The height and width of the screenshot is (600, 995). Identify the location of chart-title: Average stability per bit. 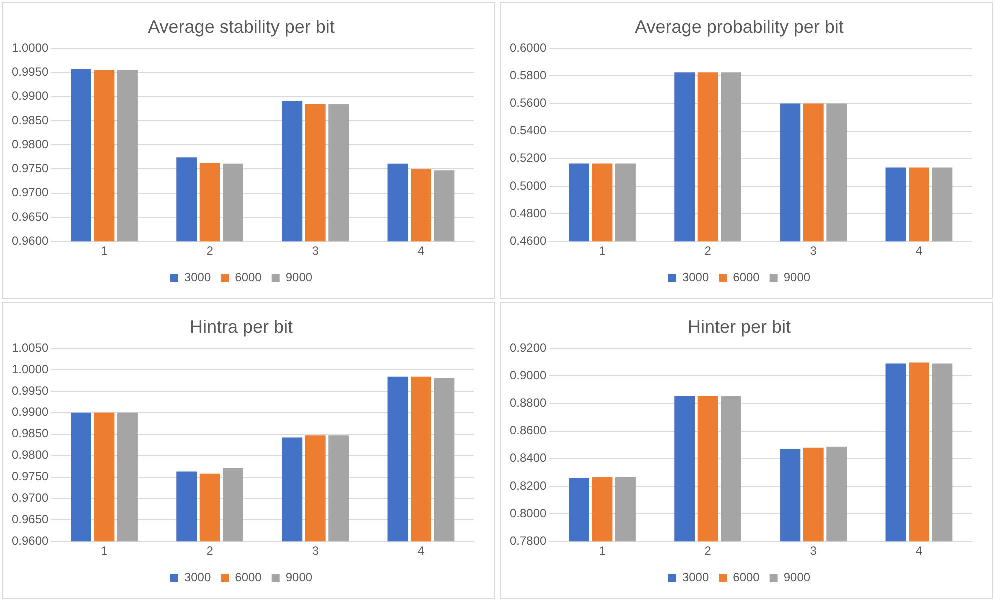
(241, 26).